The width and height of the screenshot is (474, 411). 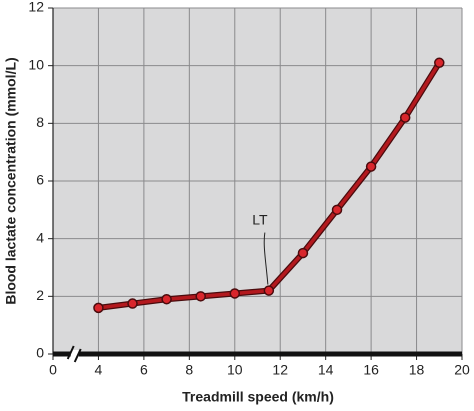 I want to click on x-tick-label: 6, so click(x=144, y=370).